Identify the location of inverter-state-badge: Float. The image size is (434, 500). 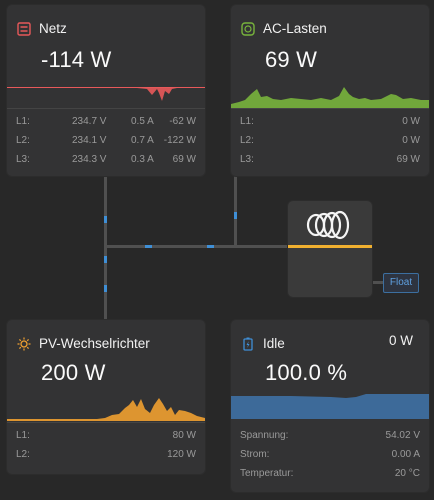
(401, 283).